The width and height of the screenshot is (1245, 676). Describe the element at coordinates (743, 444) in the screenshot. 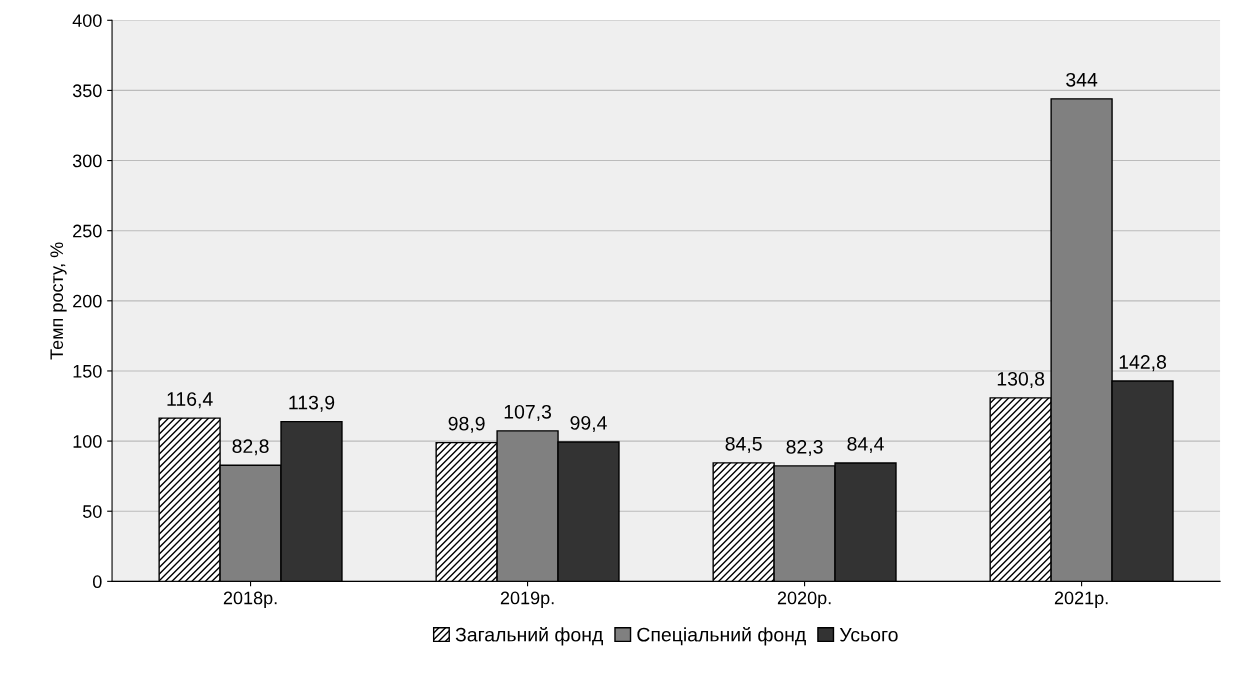

I see `data-label: 84,5` at that location.